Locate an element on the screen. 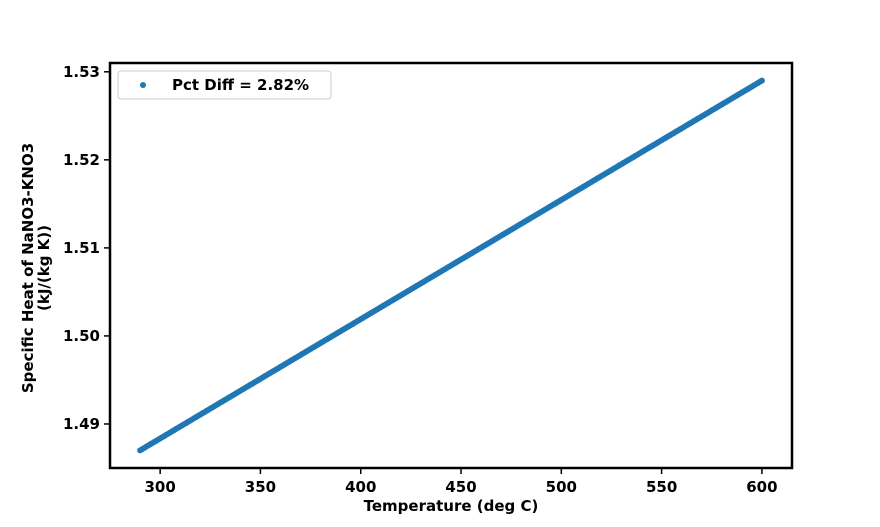 The width and height of the screenshot is (880, 527). y-tick-label: 1.53 is located at coordinates (81, 72).